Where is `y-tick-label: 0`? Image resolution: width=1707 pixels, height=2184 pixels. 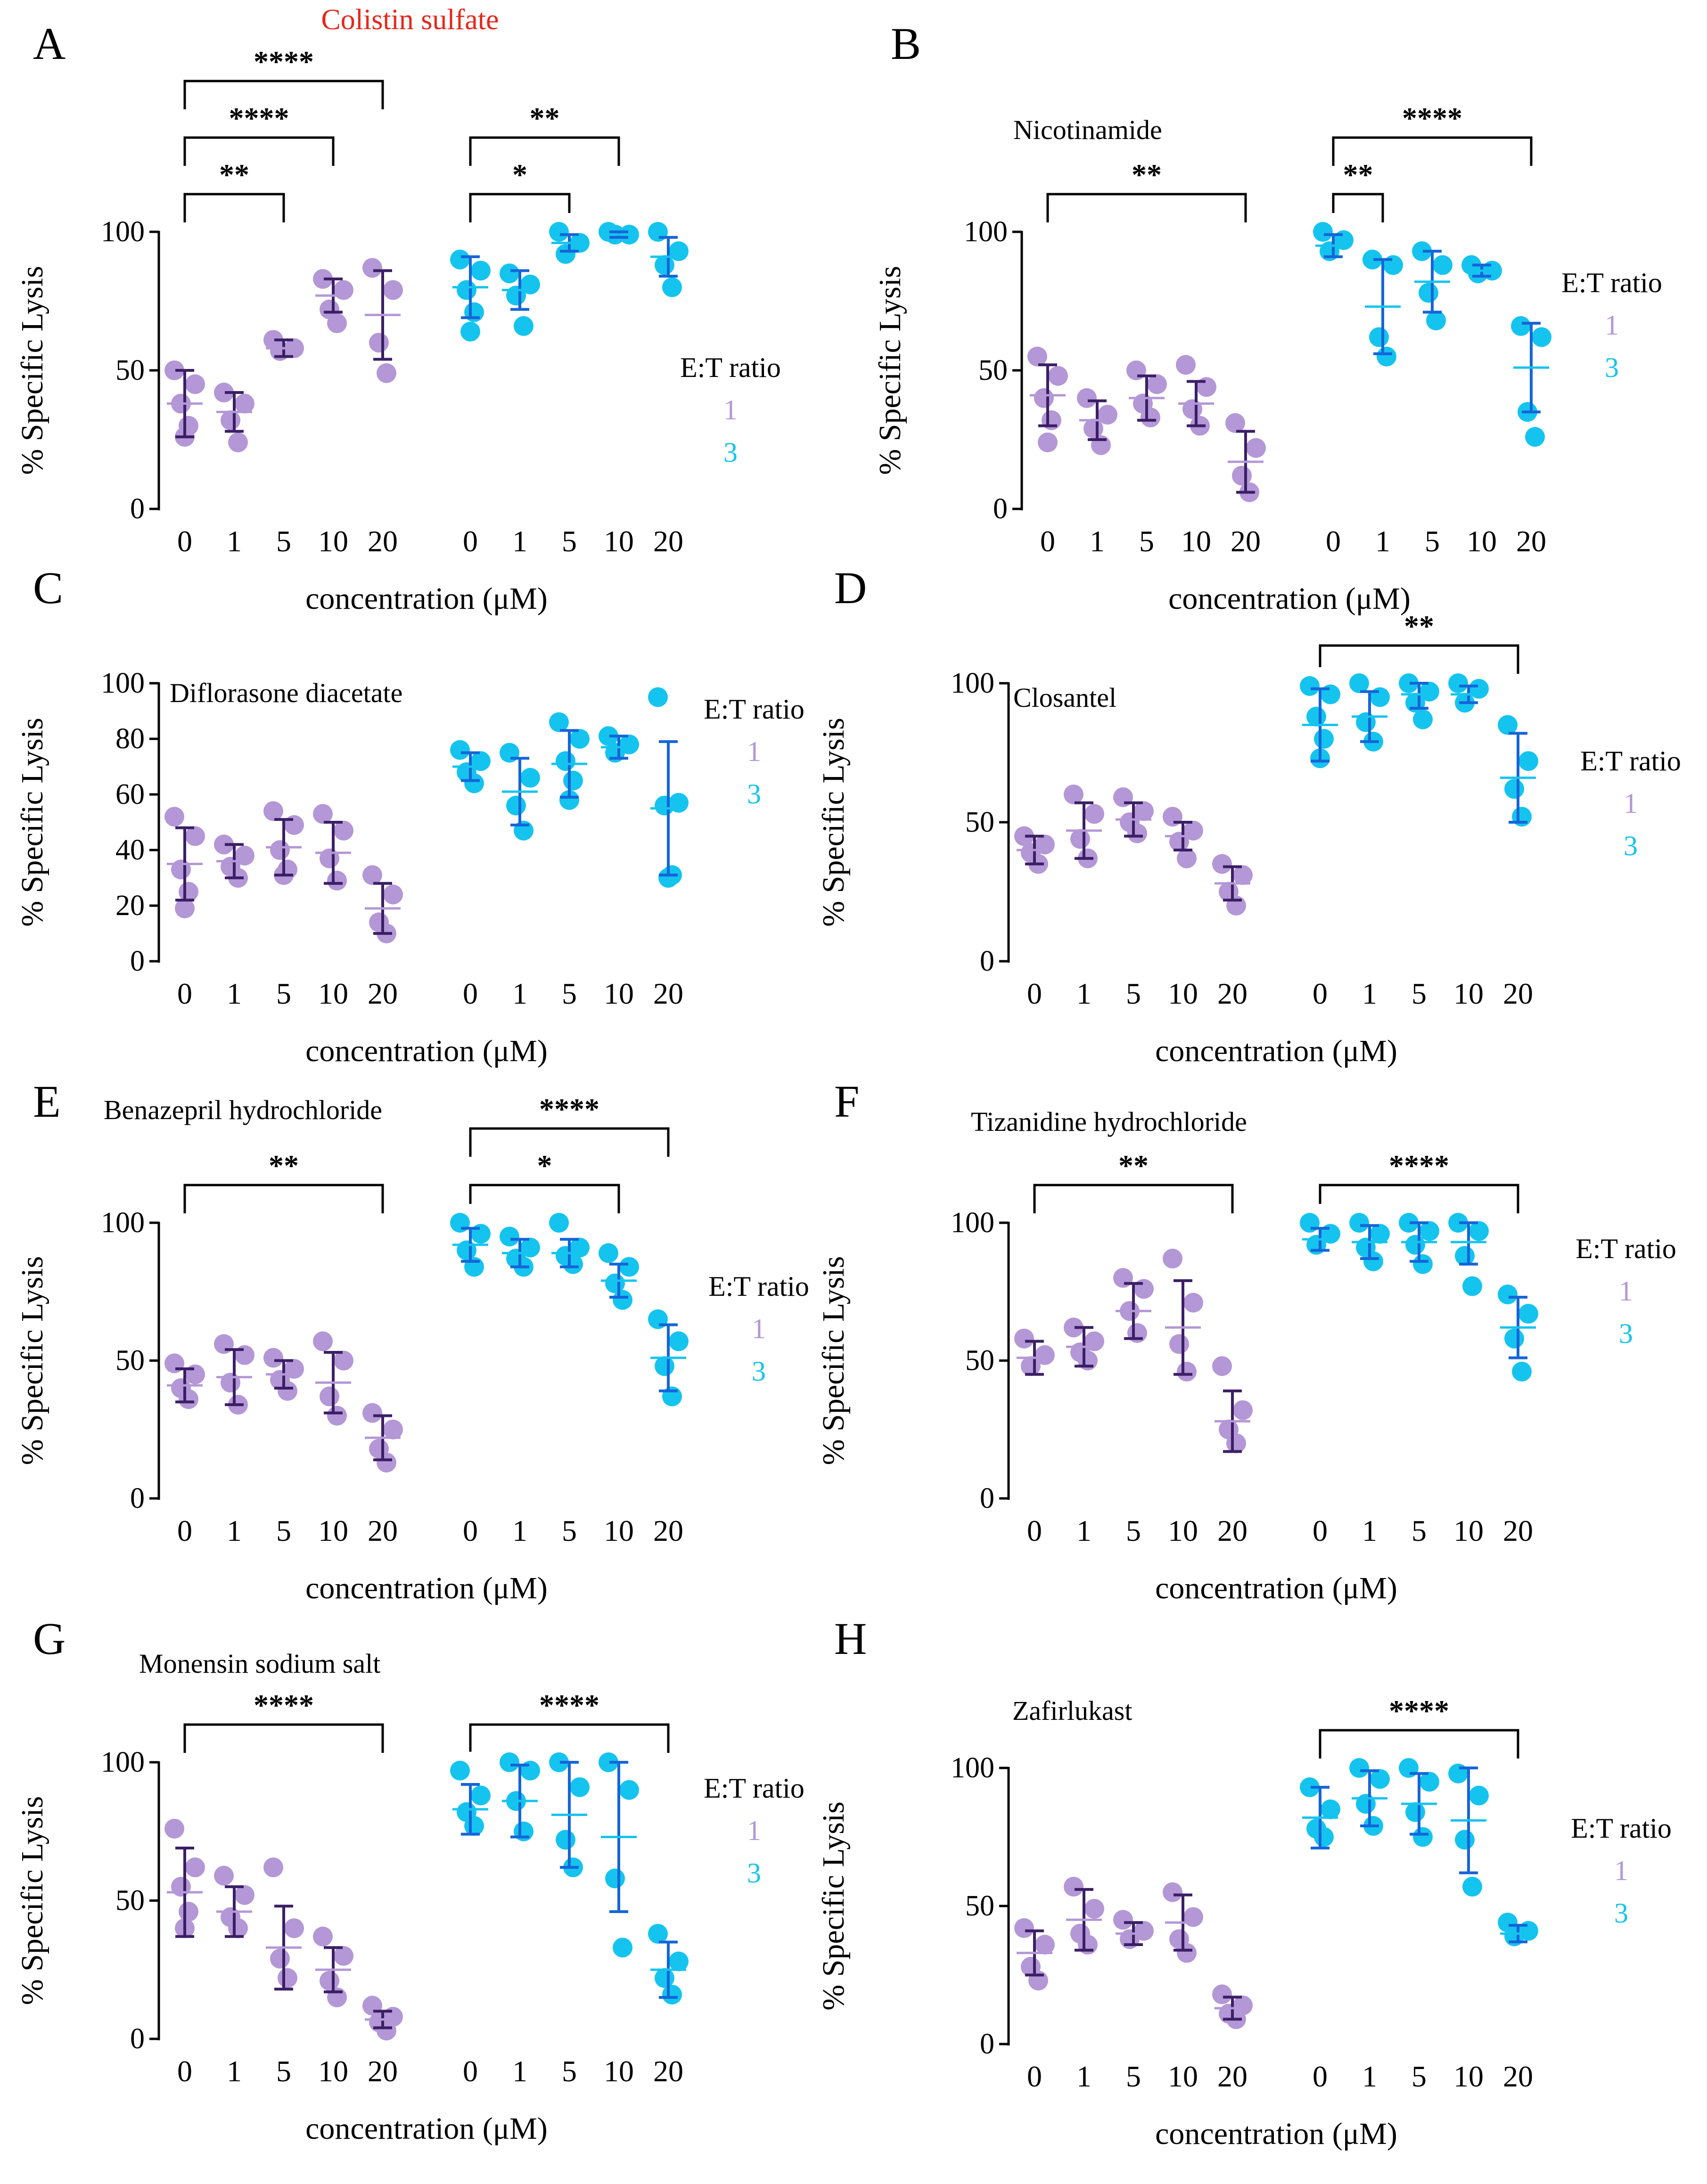
y-tick-label: 0 is located at coordinates (137, 2039).